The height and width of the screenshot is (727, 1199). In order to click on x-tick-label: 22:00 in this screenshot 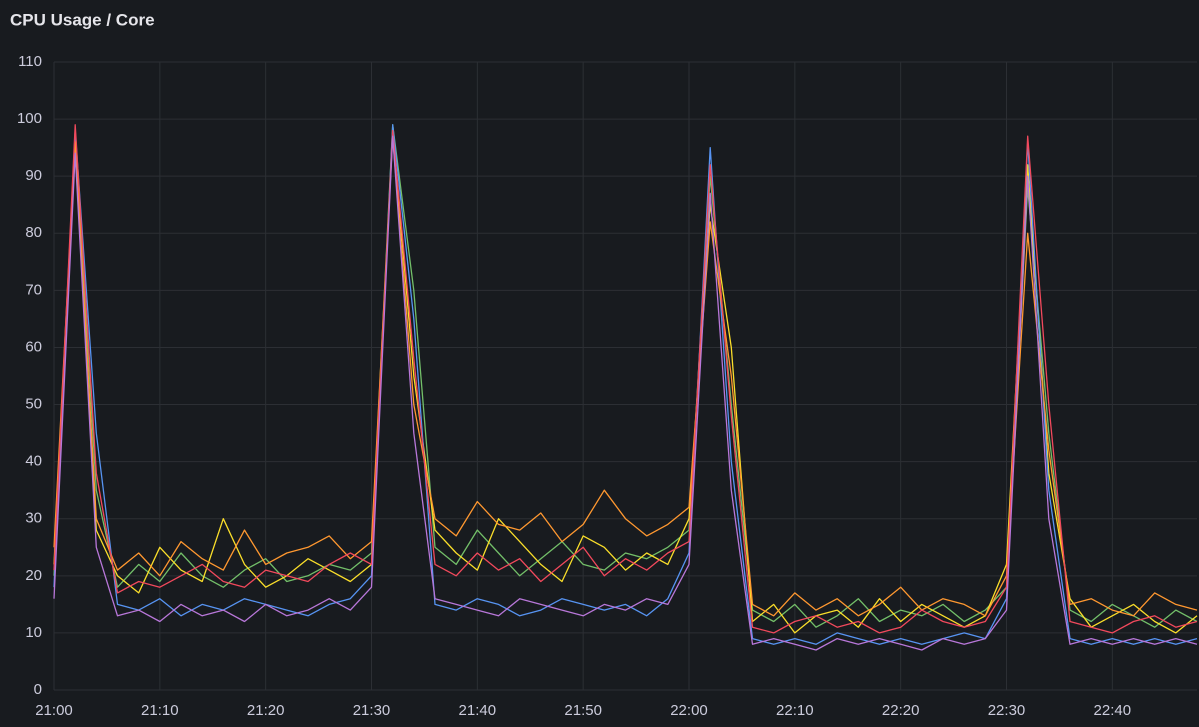, I will do `click(689, 710)`.